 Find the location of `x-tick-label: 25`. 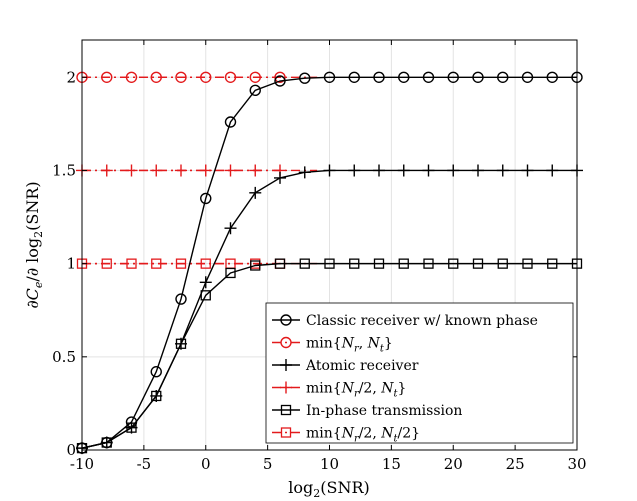

x-tick-label: 25 is located at coordinates (515, 464).